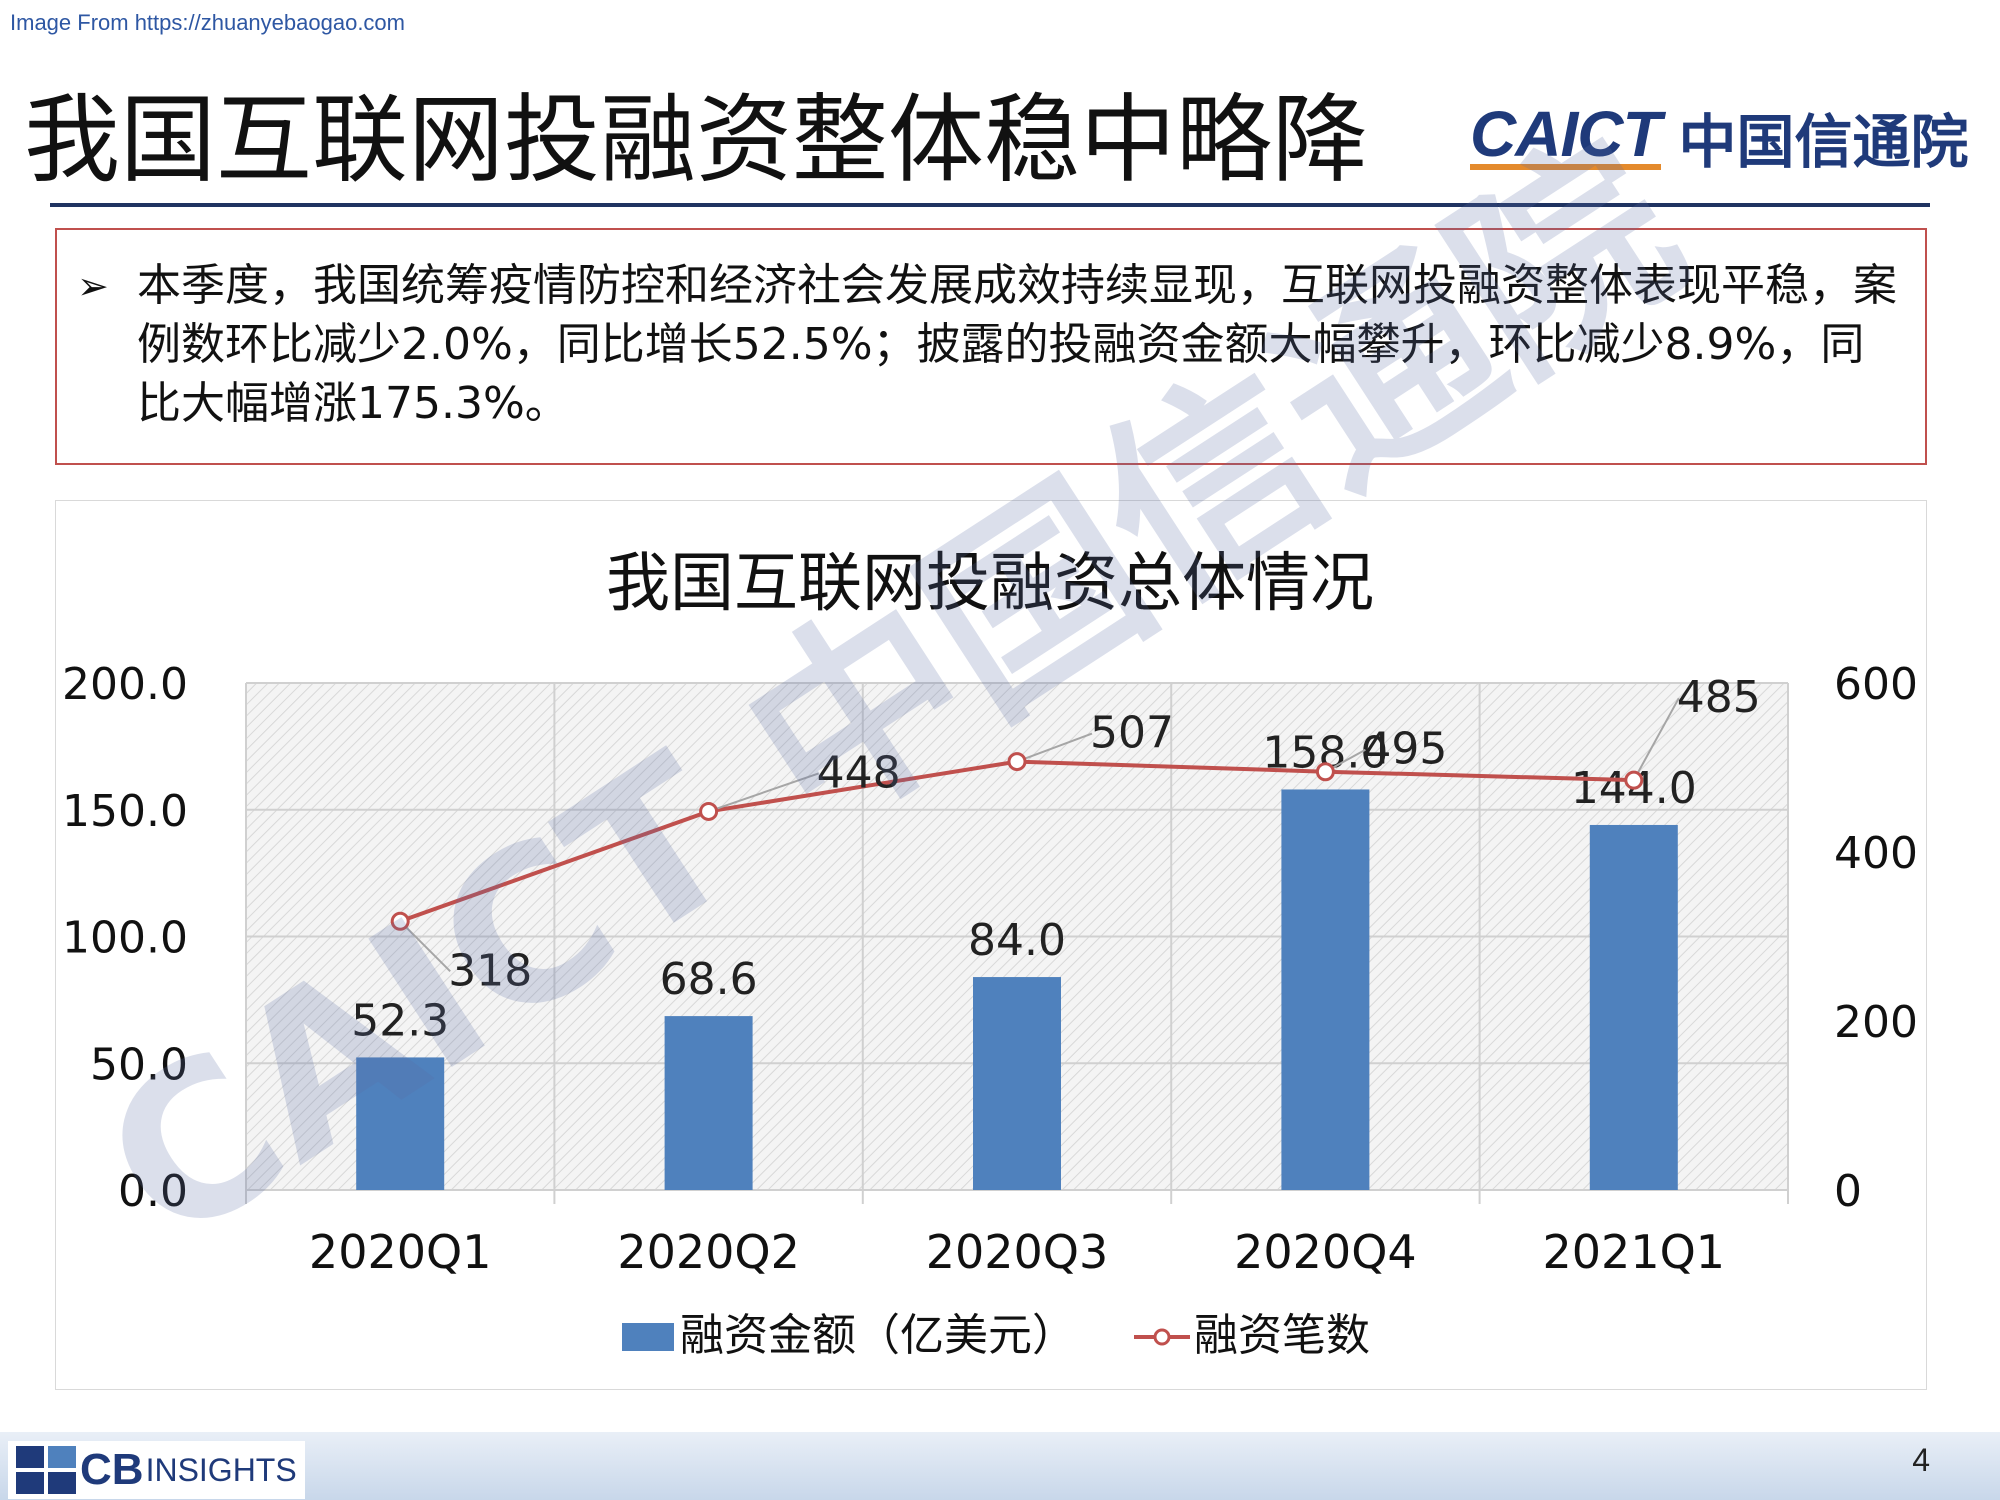 The image size is (2000, 1500). Describe the element at coordinates (490, 970) in the screenshot. I see `line-data-label: 318` at that location.